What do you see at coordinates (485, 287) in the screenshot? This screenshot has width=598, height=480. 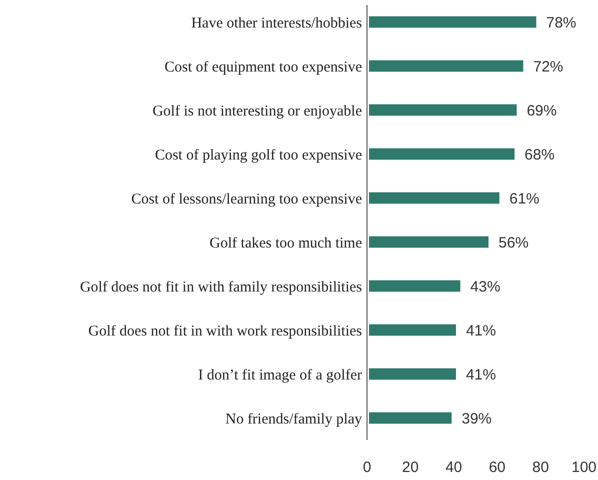 I see `data-label: 43%` at bounding box center [485, 287].